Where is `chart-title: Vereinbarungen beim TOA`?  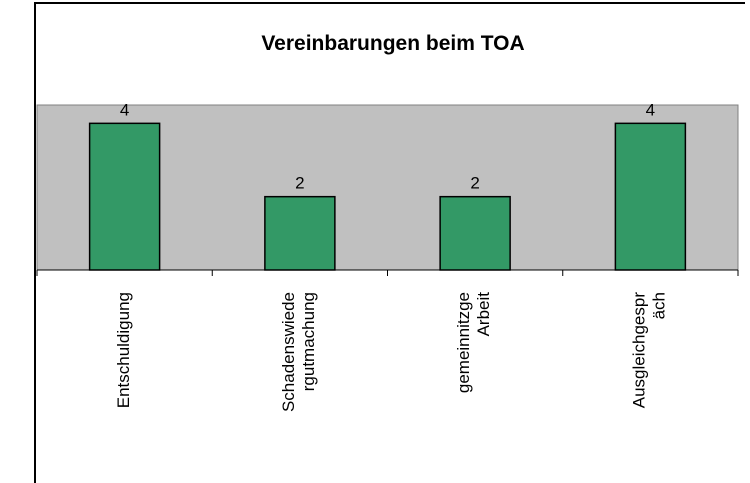 chart-title: Vereinbarungen beim TOA is located at coordinates (392, 43).